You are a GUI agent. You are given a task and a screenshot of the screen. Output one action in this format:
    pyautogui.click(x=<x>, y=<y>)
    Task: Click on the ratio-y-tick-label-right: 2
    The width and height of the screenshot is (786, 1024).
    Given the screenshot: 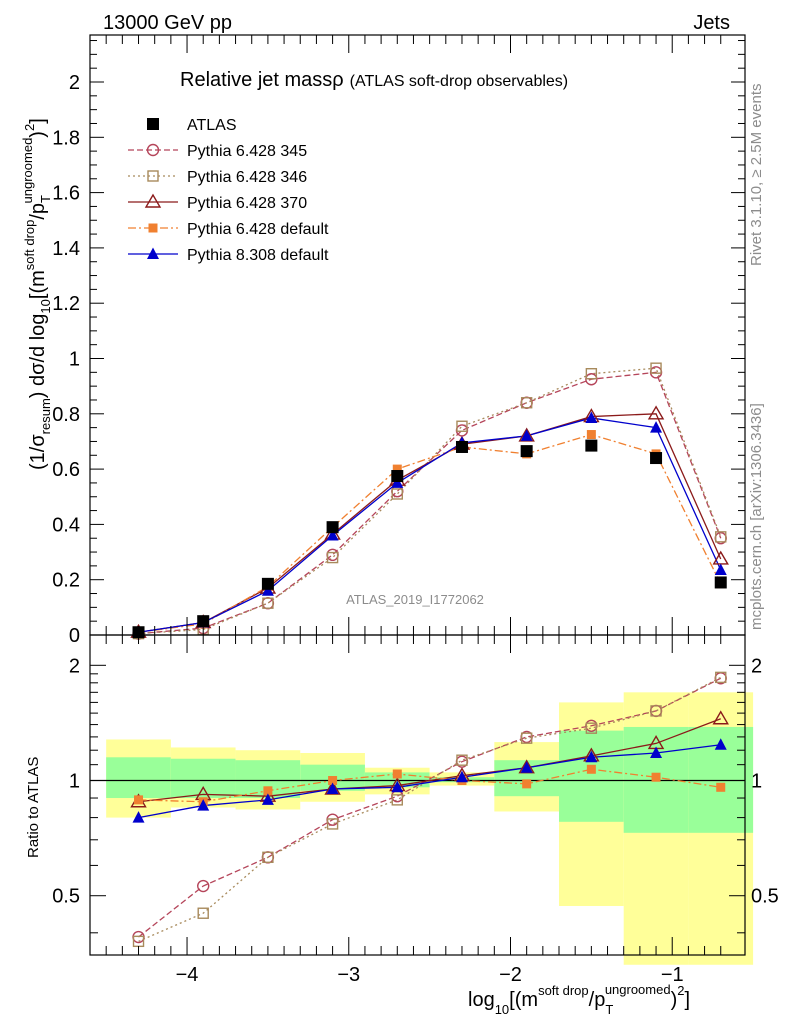 What is the action you would take?
    pyautogui.click(x=756, y=666)
    